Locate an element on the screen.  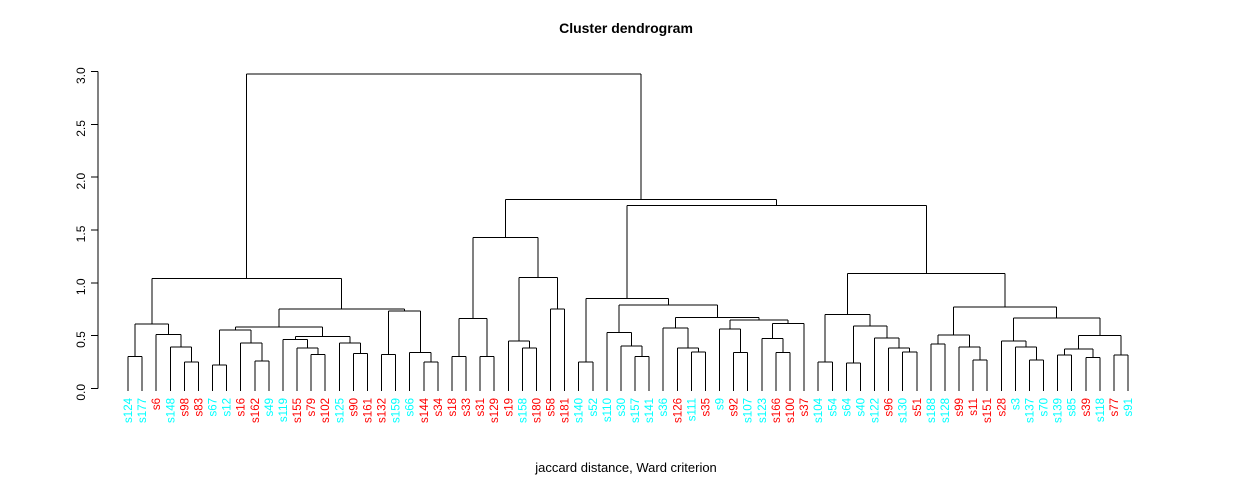
leaf-label: s104 is located at coordinates (819, 410).